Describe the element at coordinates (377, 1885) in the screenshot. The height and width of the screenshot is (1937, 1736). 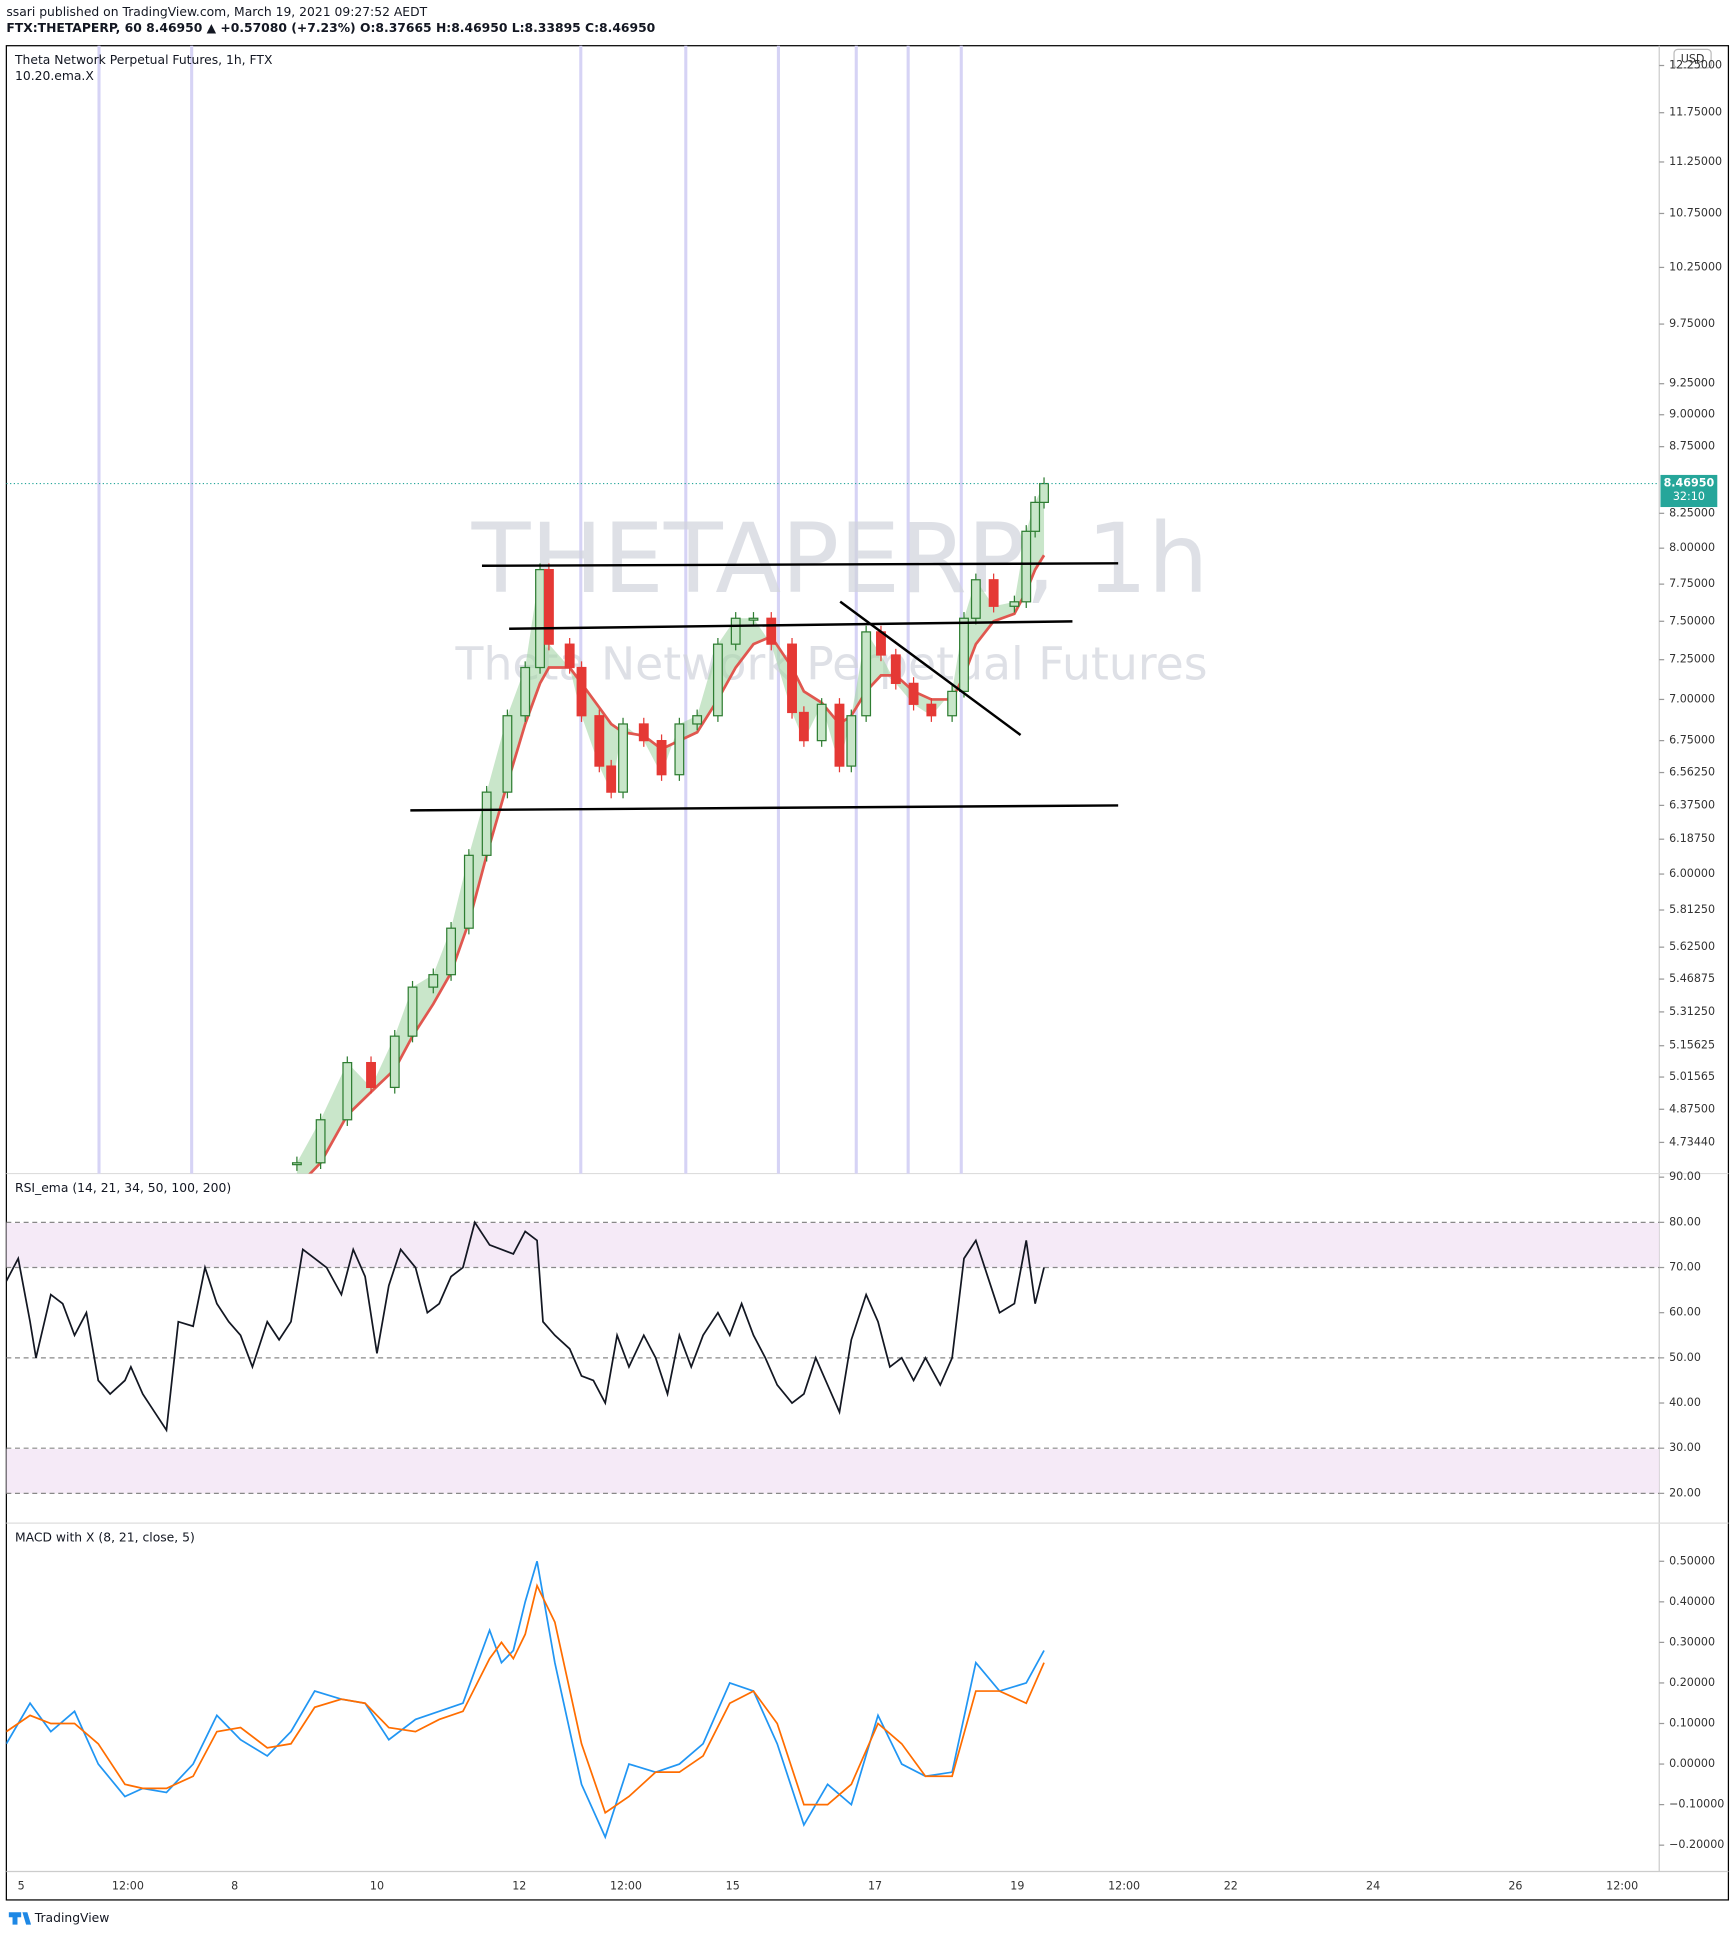
I see `x-tick-label: 10` at that location.